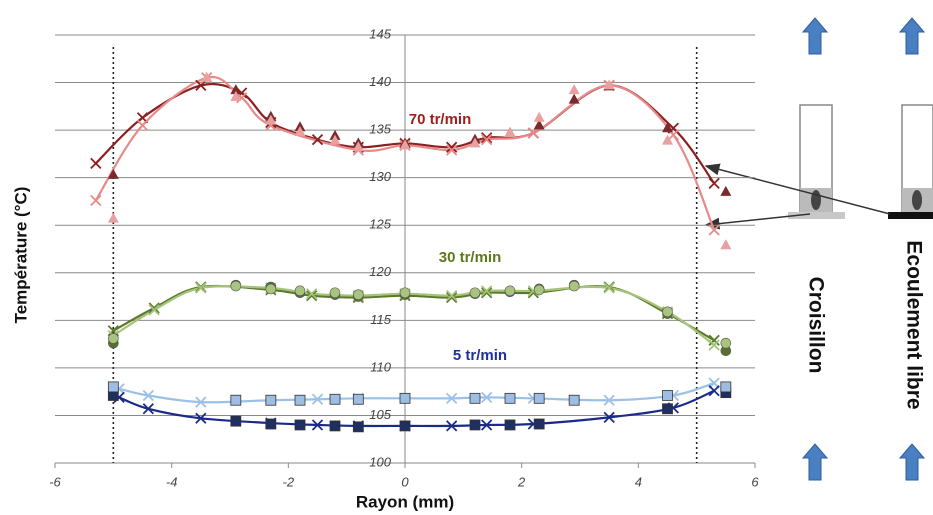 The height and width of the screenshot is (515, 933). I want to click on annotation: 30 tr/min, so click(470, 257).